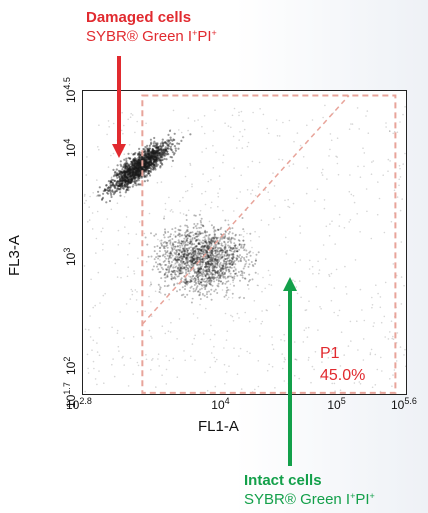 The image size is (428, 513). Describe the element at coordinates (404, 404) in the screenshot. I see `x-tick-label: 105.6` at that location.